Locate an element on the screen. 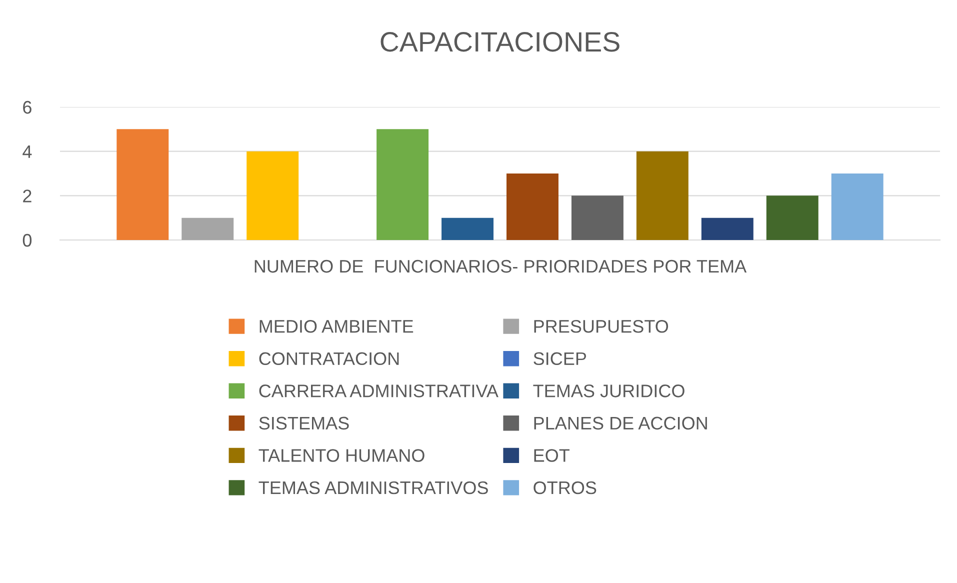 Image resolution: width=957 pixels, height=583 pixels. y-tick-label: 4 is located at coordinates (27, 151).